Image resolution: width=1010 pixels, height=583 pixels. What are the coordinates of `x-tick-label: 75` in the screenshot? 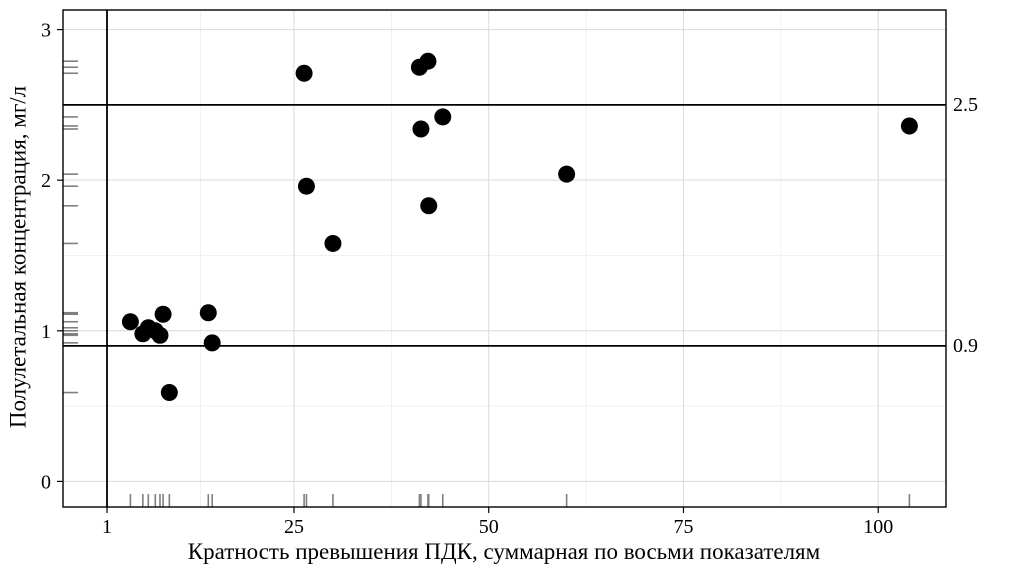 It's located at (683, 527).